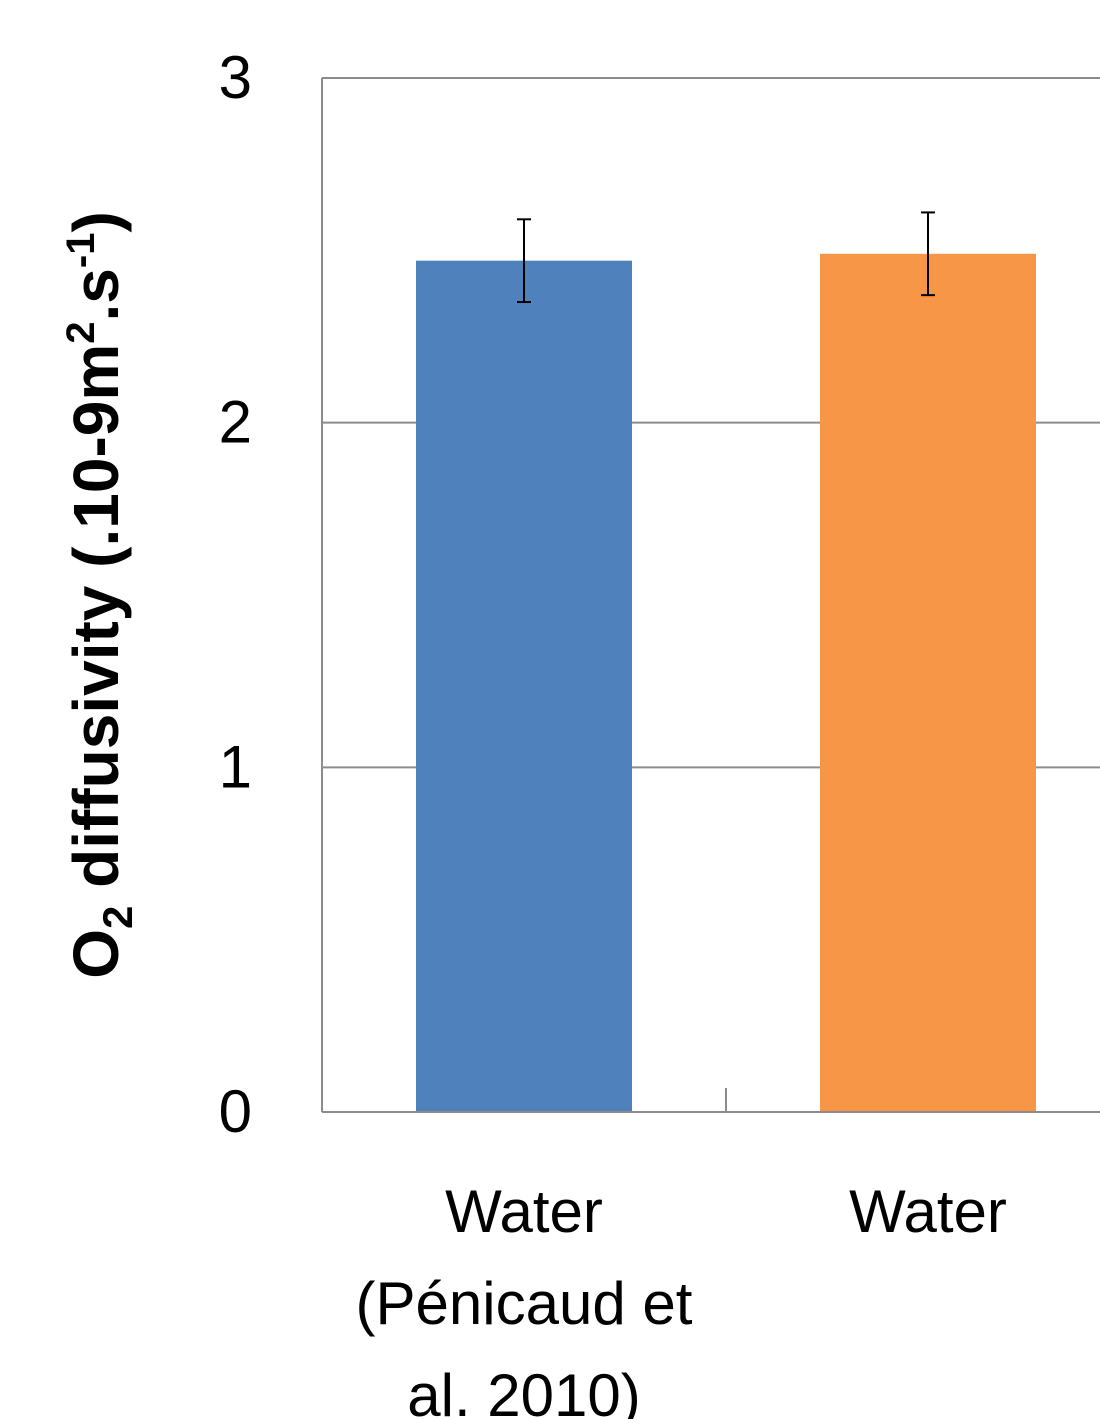  What do you see at coordinates (726, 257) in the screenshot?
I see `error-bars` at bounding box center [726, 257].